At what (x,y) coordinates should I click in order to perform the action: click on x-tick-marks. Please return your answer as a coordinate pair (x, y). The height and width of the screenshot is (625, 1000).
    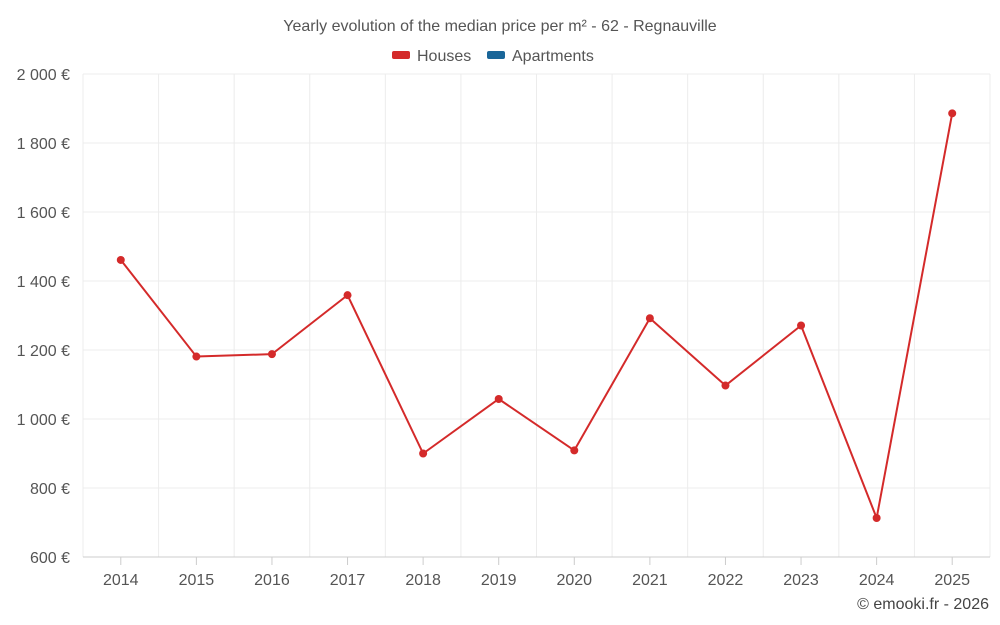
    Looking at the image, I should click on (536, 561).